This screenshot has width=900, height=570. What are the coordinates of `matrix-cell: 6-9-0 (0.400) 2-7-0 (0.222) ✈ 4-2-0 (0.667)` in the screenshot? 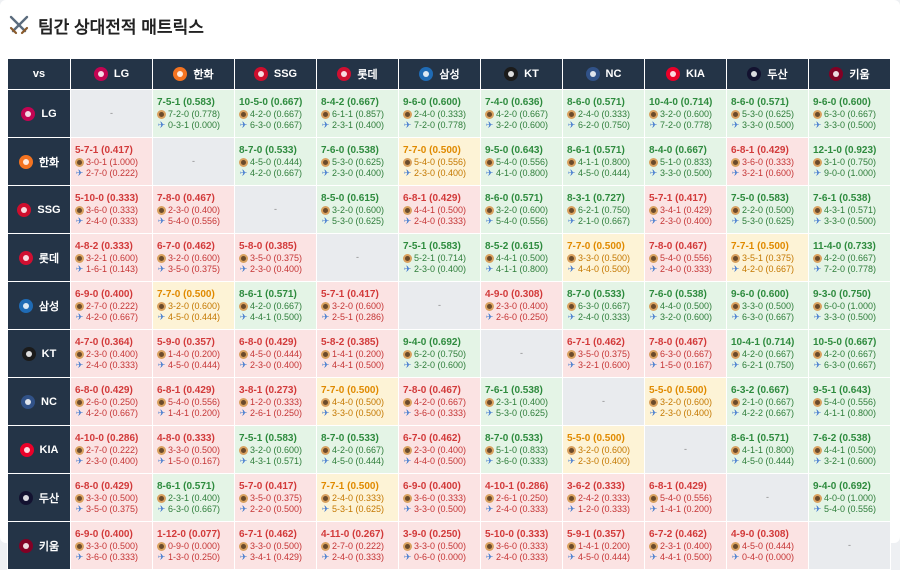 It's located at (111, 305).